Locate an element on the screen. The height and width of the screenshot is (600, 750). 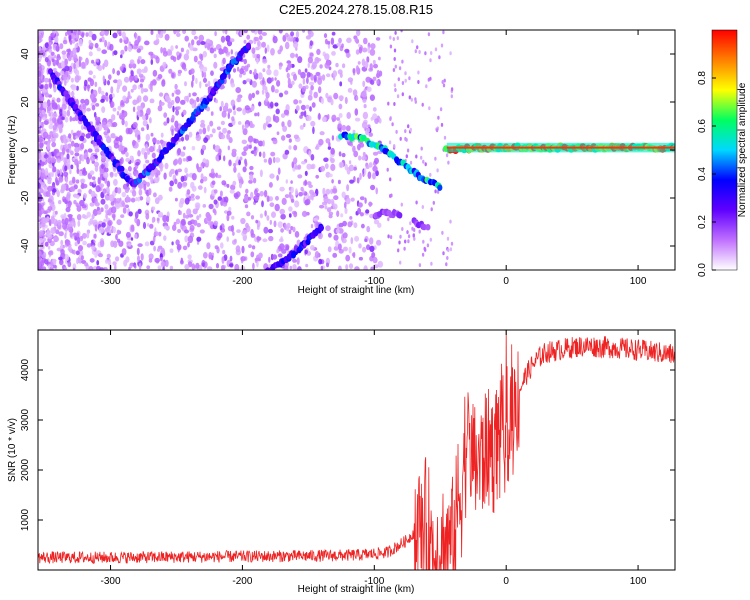
snr-x-tick-label: 0 is located at coordinates (506, 581).